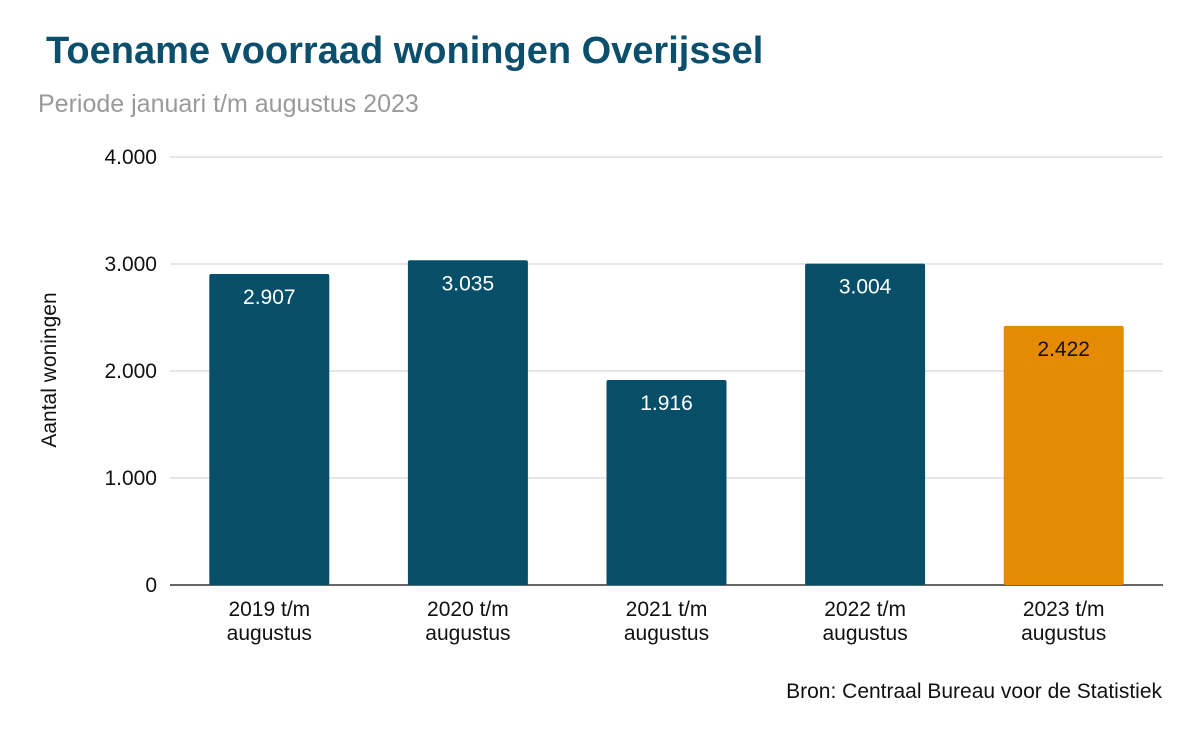 This screenshot has width=1200, height=742. Describe the element at coordinates (130, 264) in the screenshot. I see `y-tick-label: 3.000` at that location.